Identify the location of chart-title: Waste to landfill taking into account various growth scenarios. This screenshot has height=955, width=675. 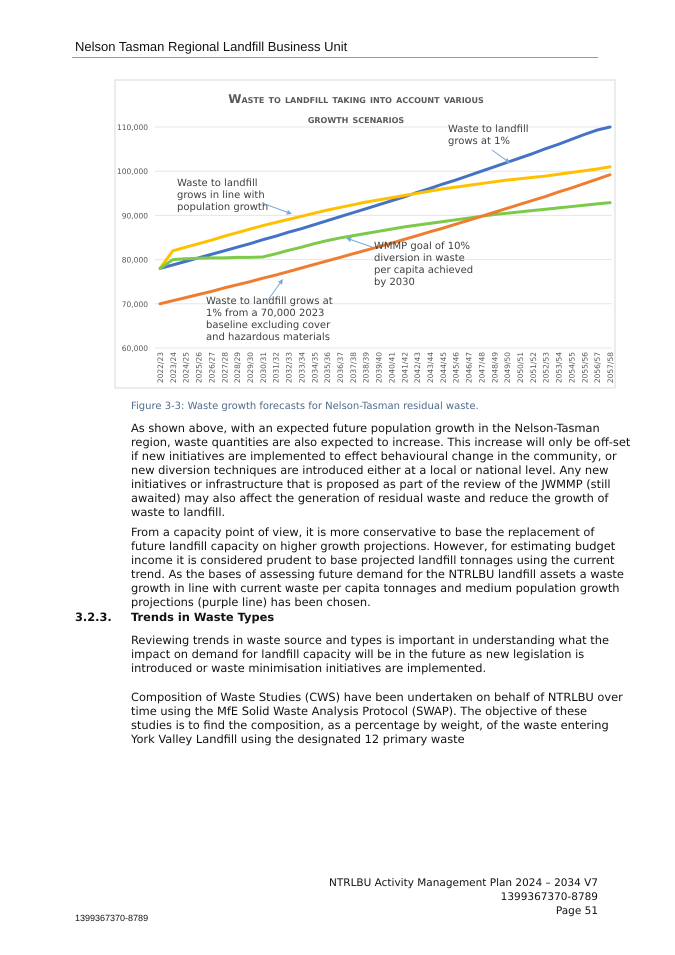
(356, 109).